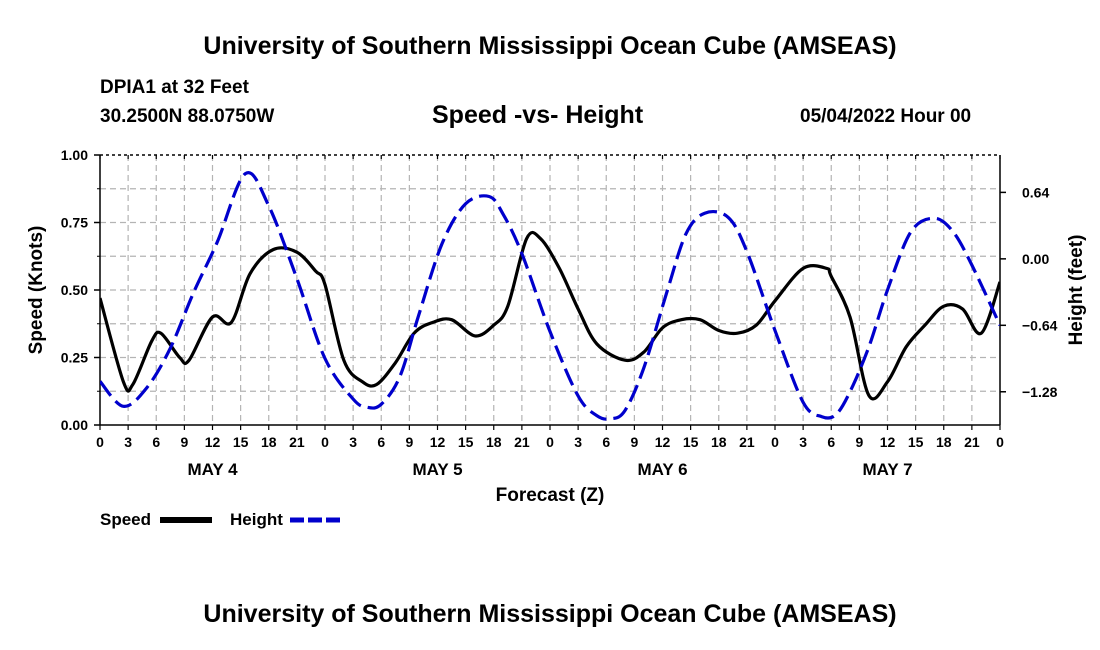  What do you see at coordinates (437, 469) in the screenshot?
I see `day-label: MAY 5` at bounding box center [437, 469].